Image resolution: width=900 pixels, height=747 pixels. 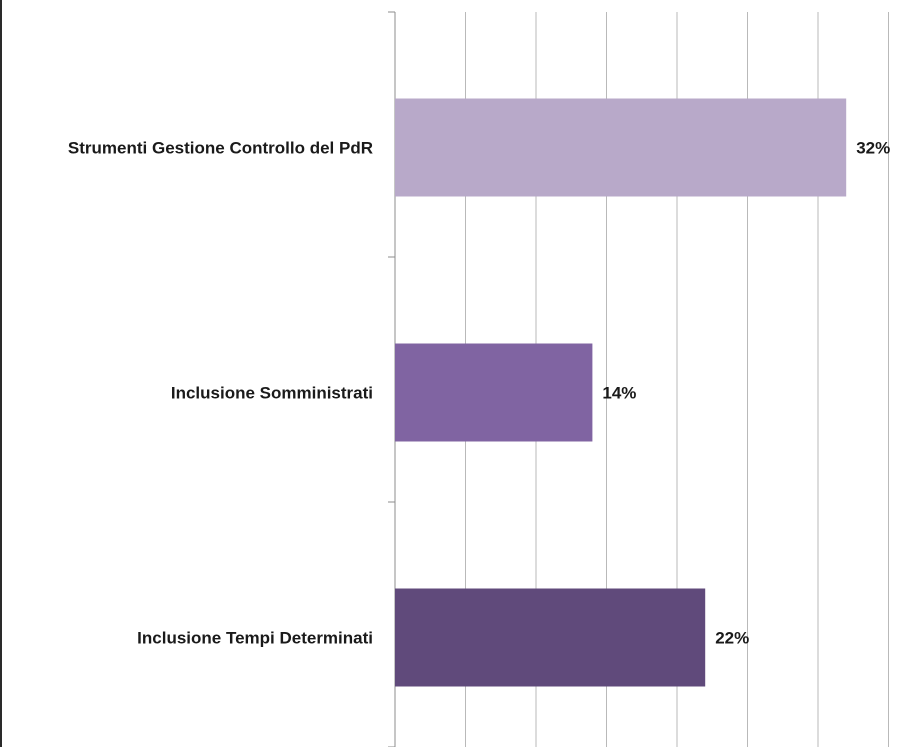 I want to click on category-label: Inclusione Somministrati, so click(x=272, y=393).